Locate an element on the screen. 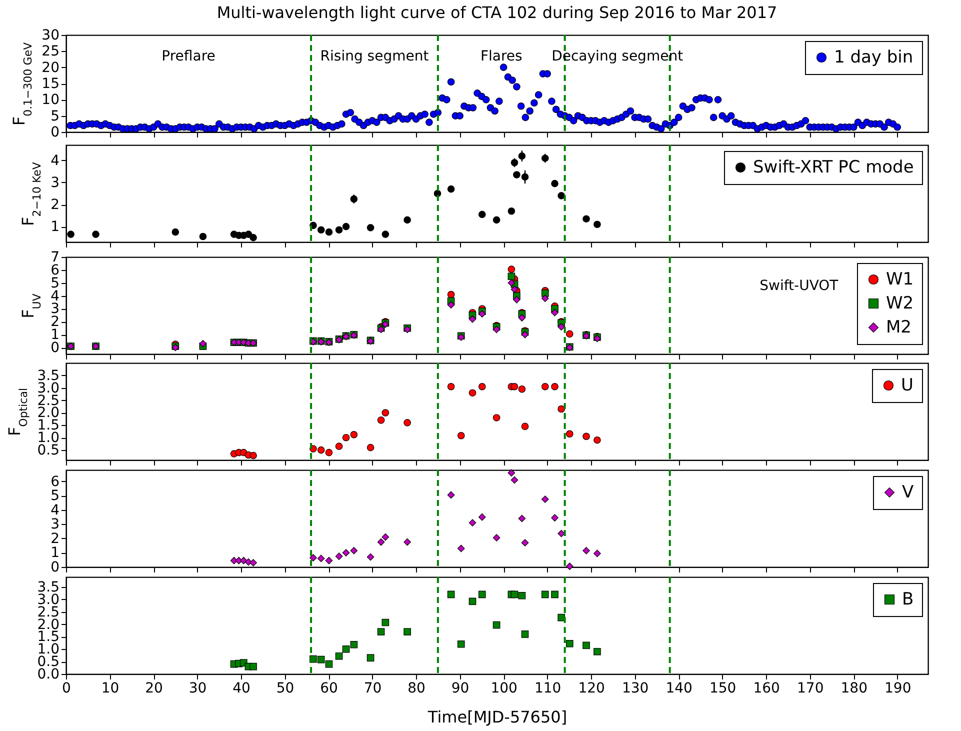 The image size is (961, 731). x-tick-label: 20 is located at coordinates (154, 688).